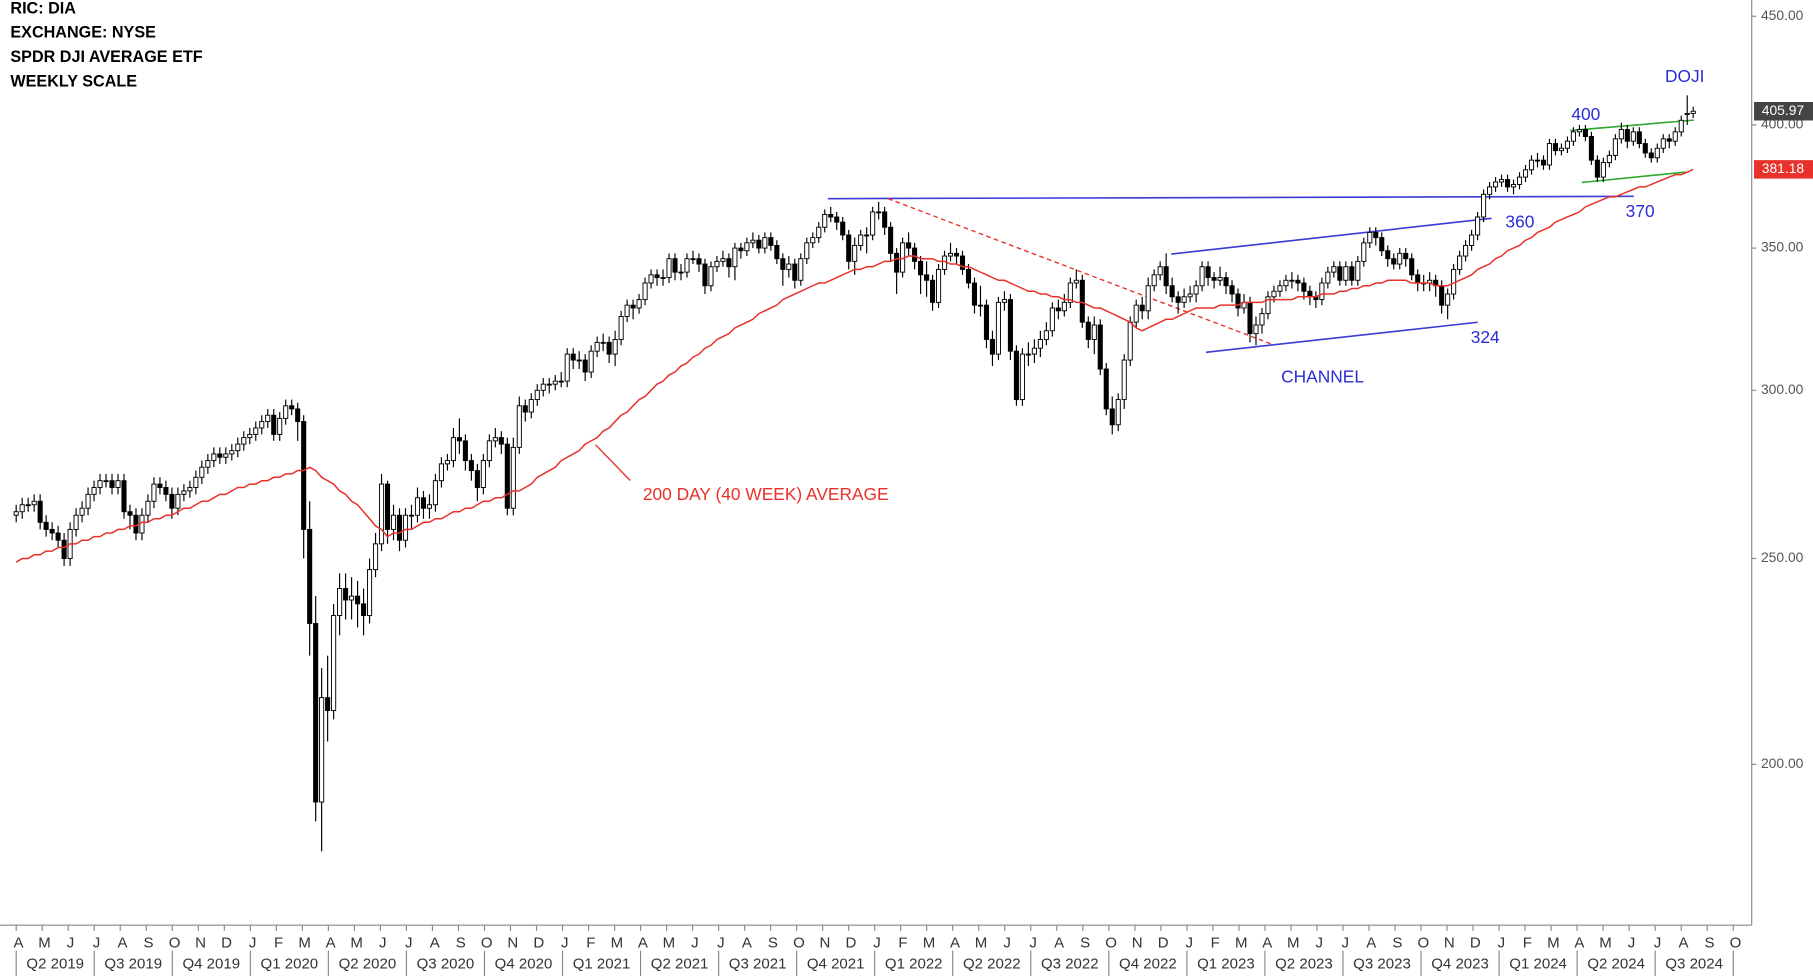 The image size is (1813, 976). What do you see at coordinates (914, 963) in the screenshot?
I see `quarter-label: Q1 2022` at bounding box center [914, 963].